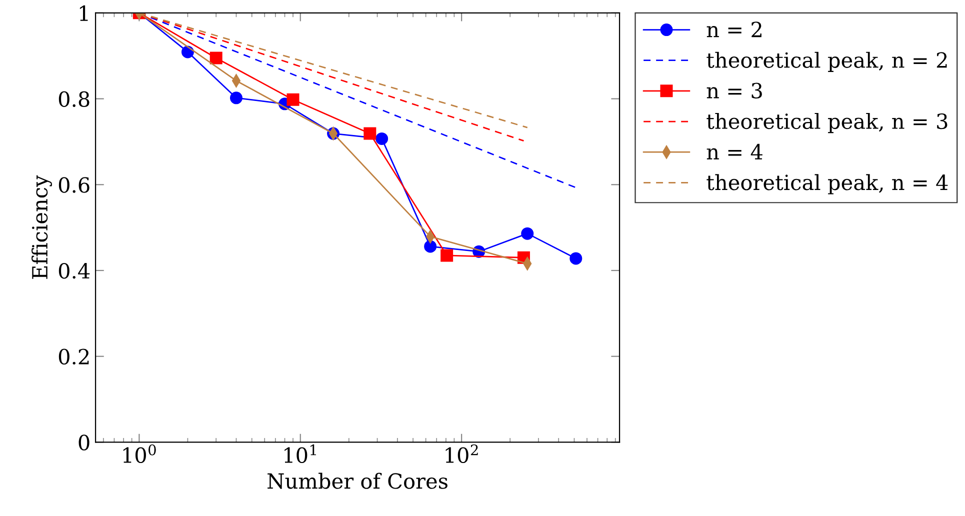 This screenshot has height=516, width=965. I want to click on x-axis-title: Number of Cores, so click(358, 480).